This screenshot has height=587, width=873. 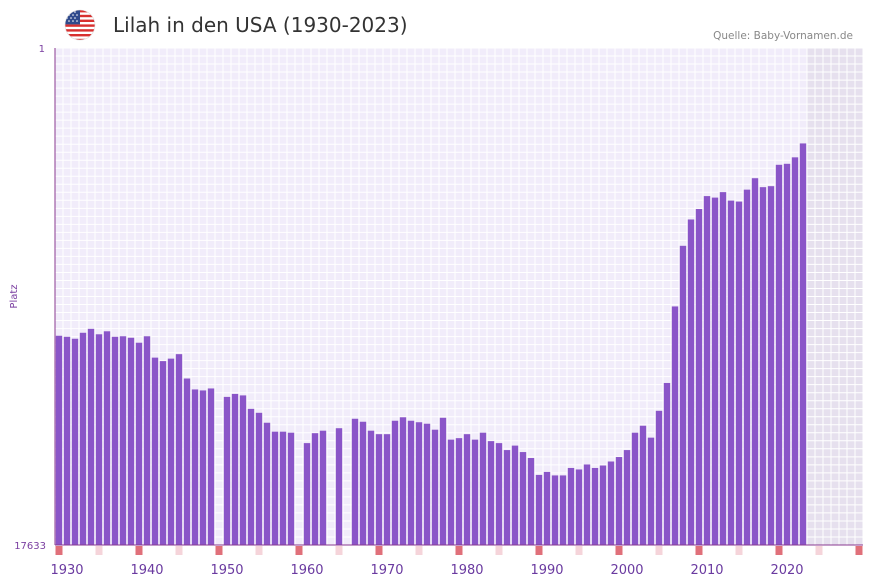 What do you see at coordinates (795, 351) in the screenshot?
I see `bar-2021` at bounding box center [795, 351].